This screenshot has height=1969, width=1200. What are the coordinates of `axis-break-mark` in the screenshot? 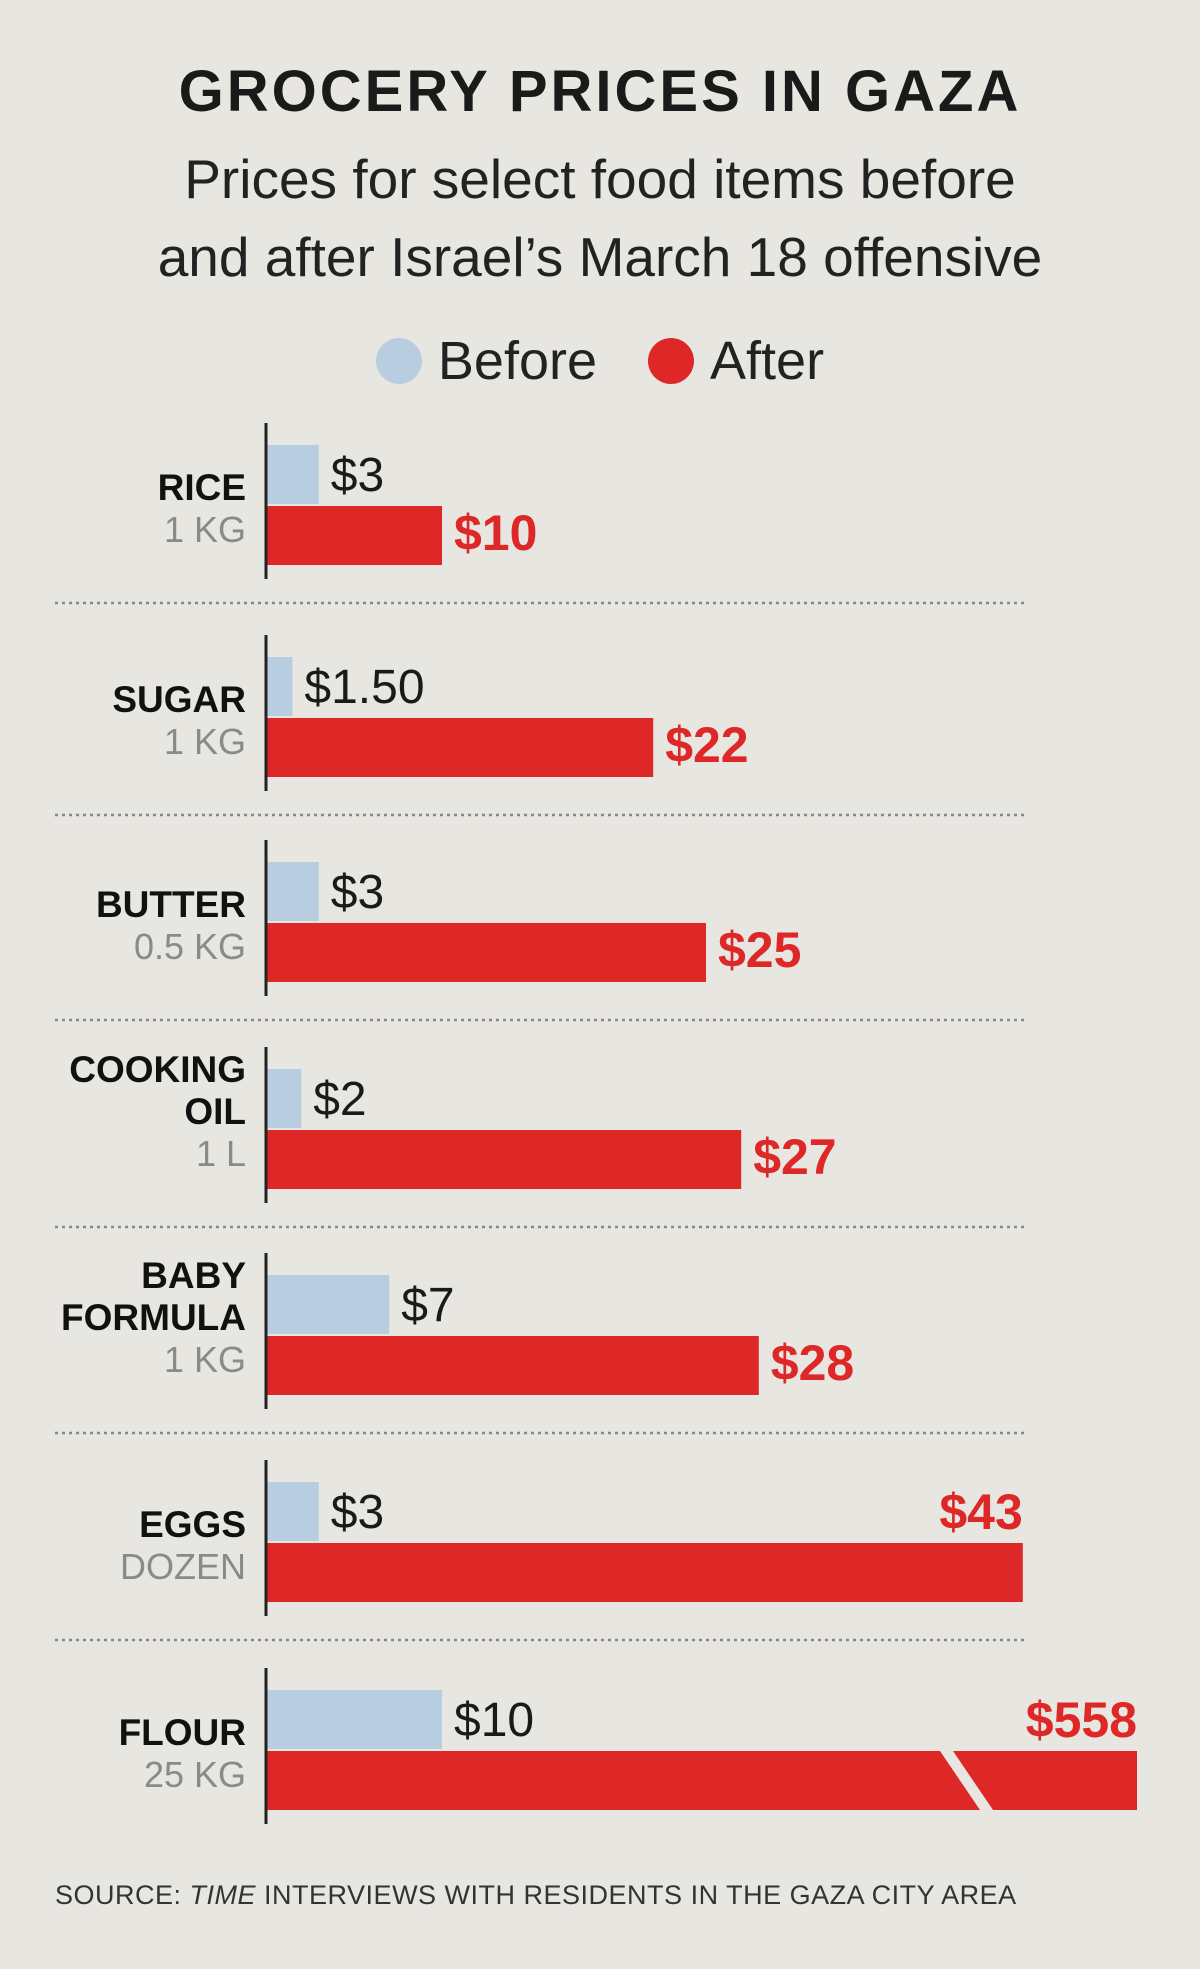 It's located at (966, 1780).